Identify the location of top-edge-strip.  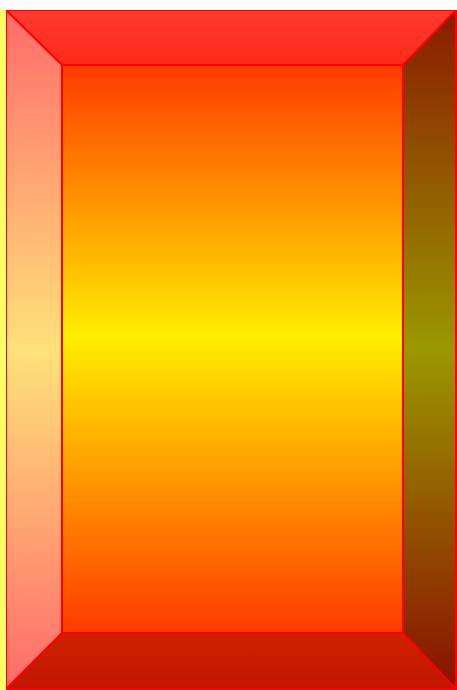
(228, 5).